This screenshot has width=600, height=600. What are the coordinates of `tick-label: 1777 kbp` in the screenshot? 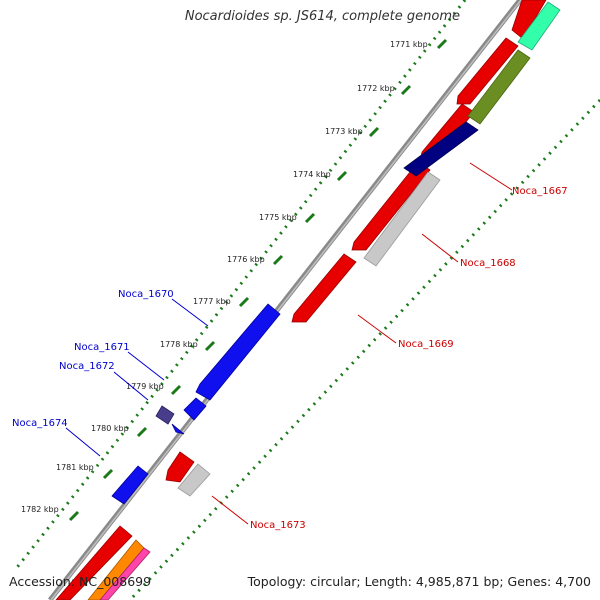 It's located at (212, 301).